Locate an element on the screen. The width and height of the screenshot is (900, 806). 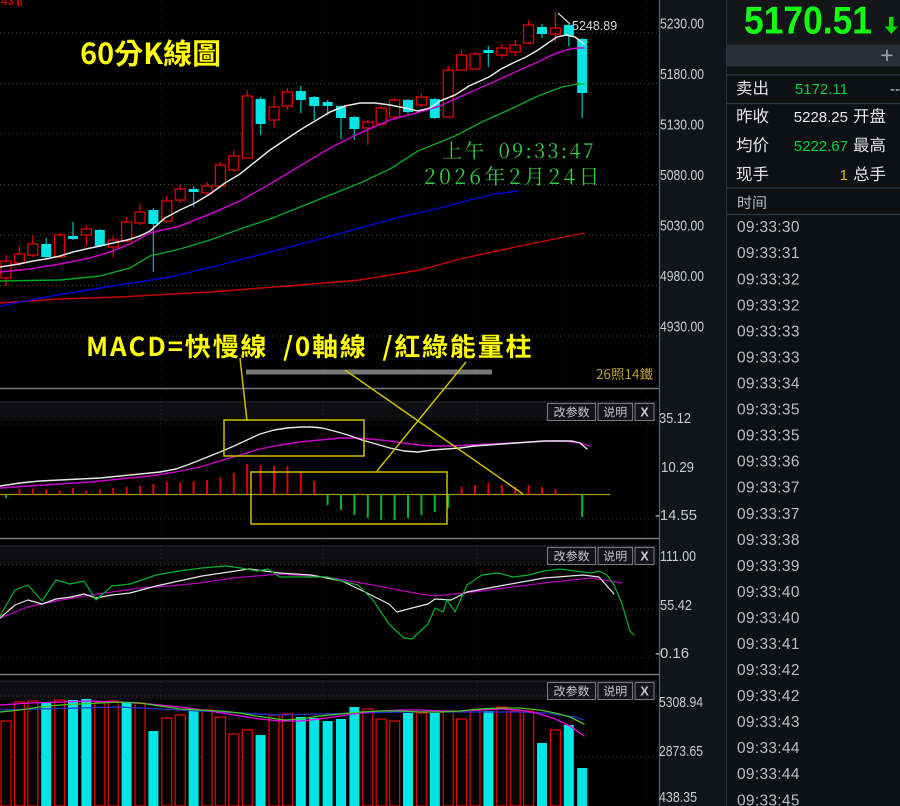
svg-text: 5228.25 is located at coordinates (821, 117).